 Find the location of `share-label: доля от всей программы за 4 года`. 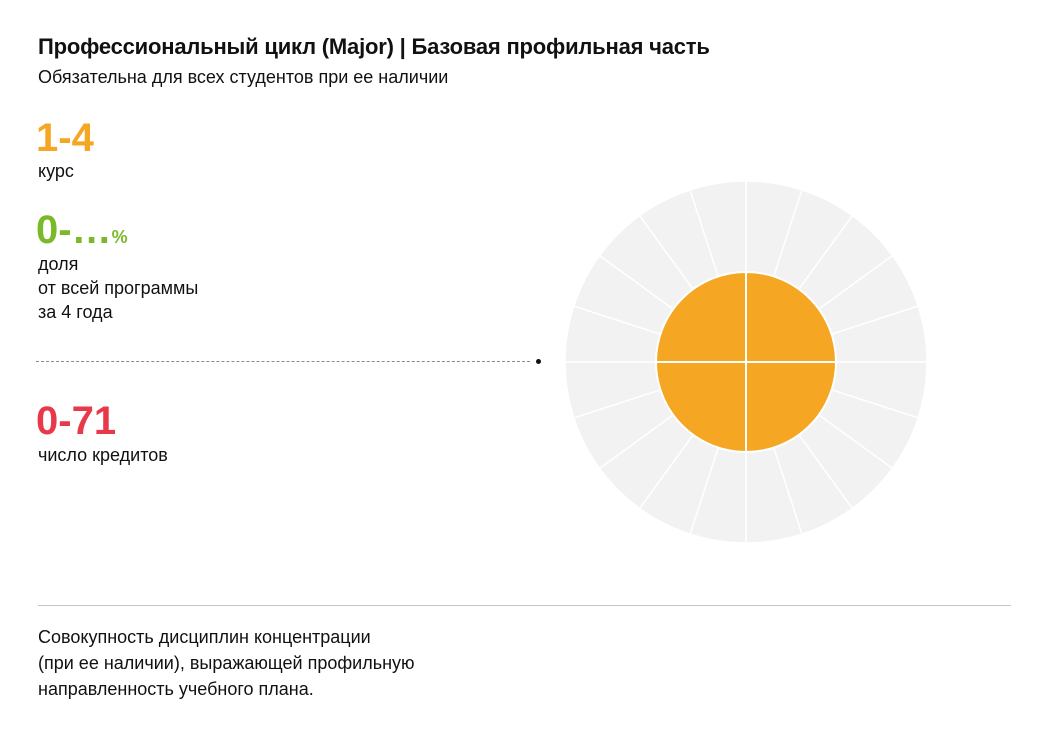

share-label: доля от всей программы за 4 года is located at coordinates (118, 288).